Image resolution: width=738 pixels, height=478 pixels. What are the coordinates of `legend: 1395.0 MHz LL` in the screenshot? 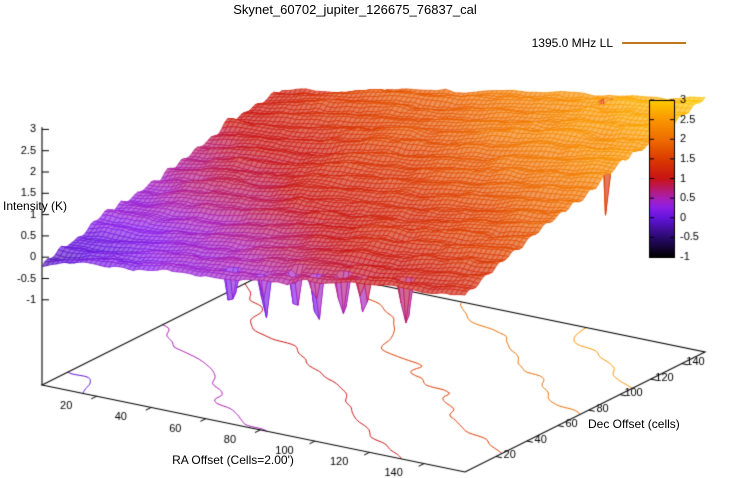 It's located at (553, 43).